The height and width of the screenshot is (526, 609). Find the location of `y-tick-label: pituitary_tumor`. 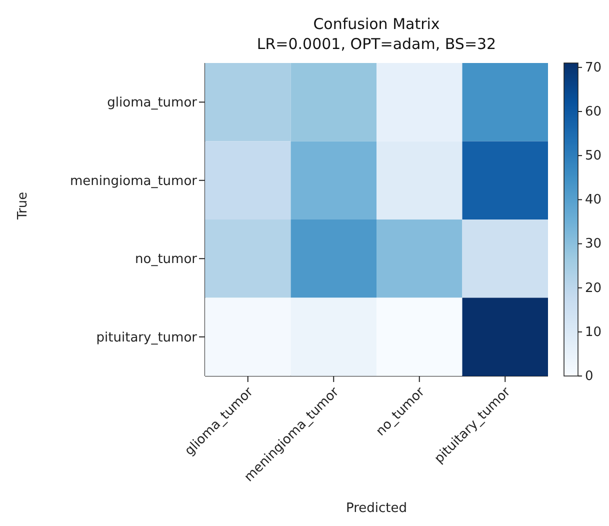

y-tick-label: pituitary_tumor is located at coordinates (147, 338).